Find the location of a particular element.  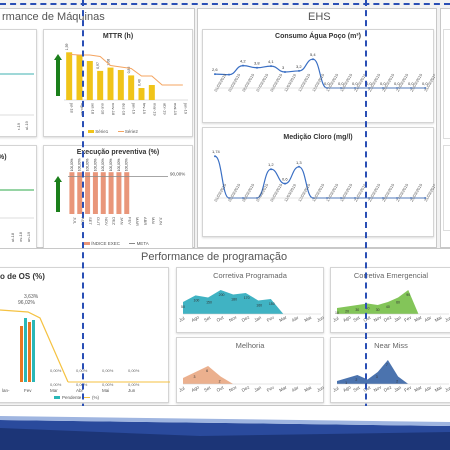

agua-svg-xlabel-5: 11/03/2019 is located at coordinates (290, 82).